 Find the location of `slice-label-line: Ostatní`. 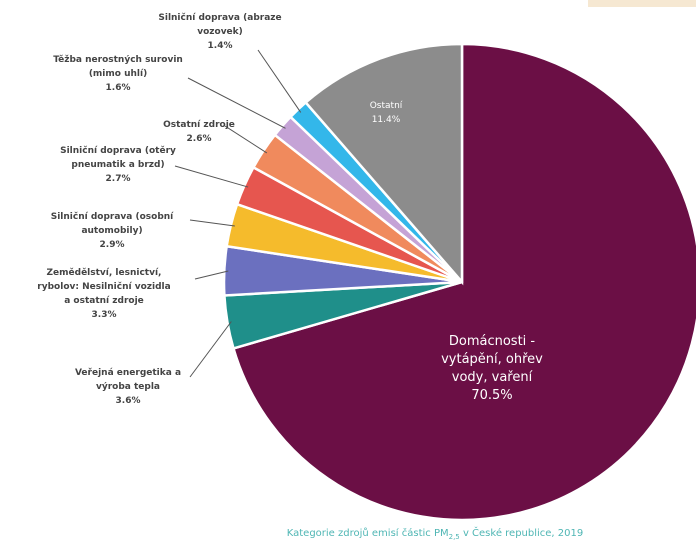

slice-label-line: Ostatní is located at coordinates (386, 106).